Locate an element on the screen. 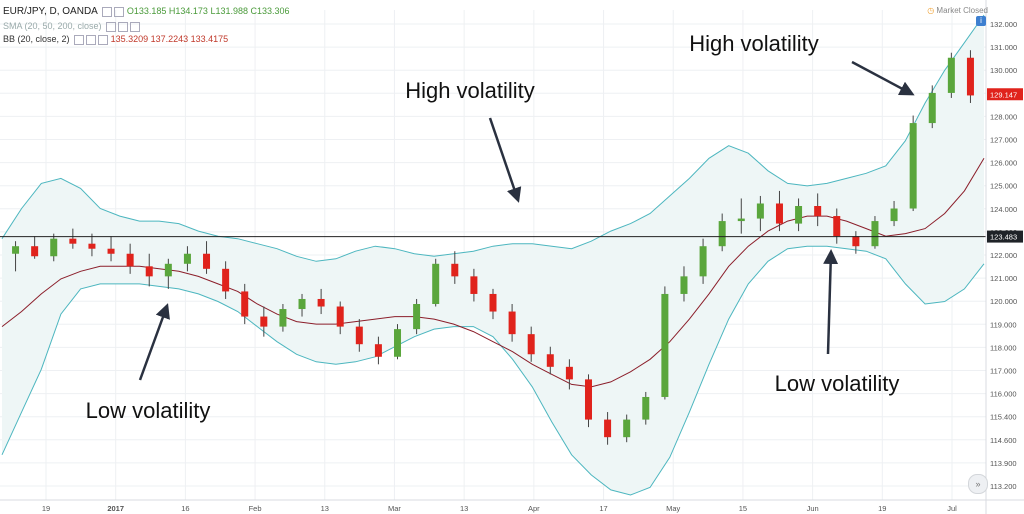  time-tick-label: Mar is located at coordinates (394, 508).